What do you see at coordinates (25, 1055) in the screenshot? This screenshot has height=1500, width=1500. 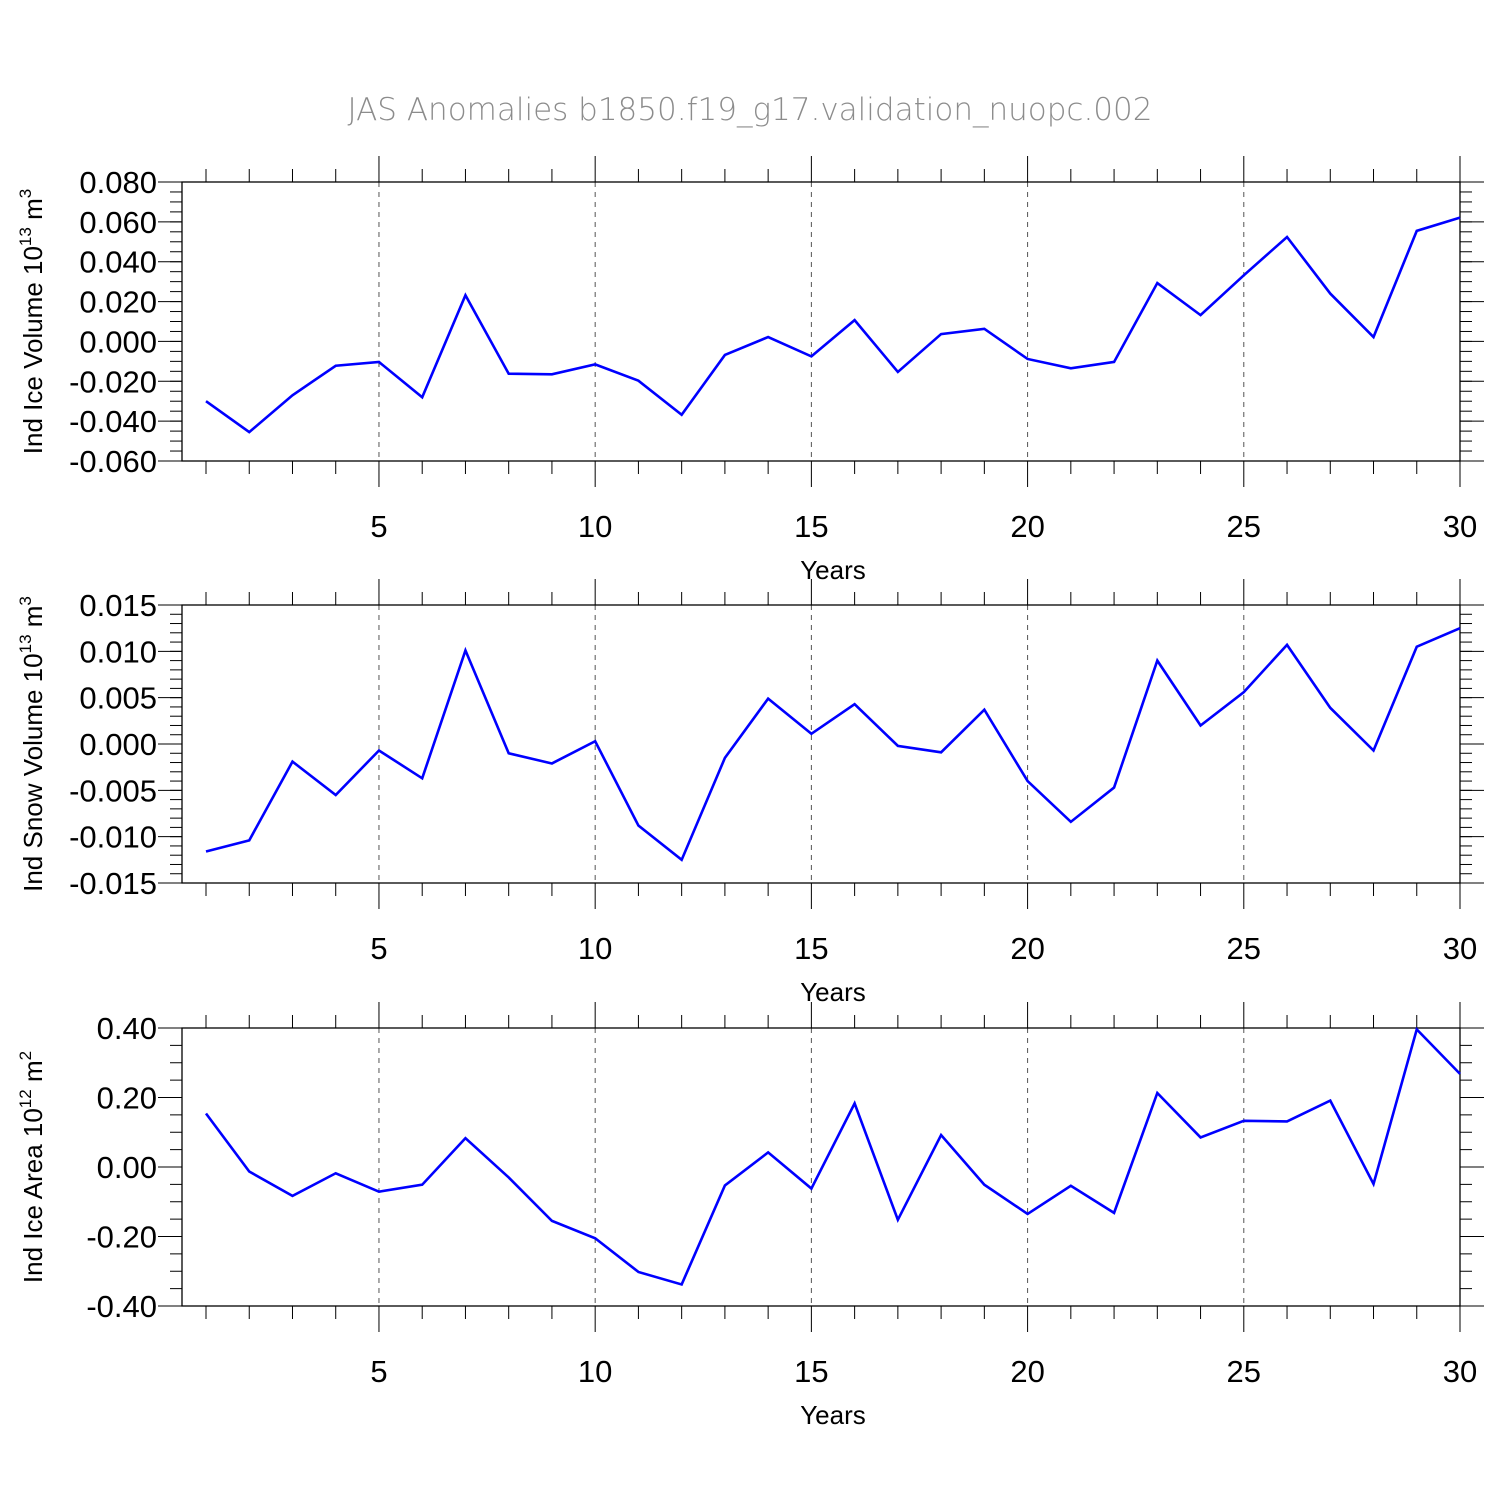 I see `y-axis-label-unit-exponent: 2` at bounding box center [25, 1055].